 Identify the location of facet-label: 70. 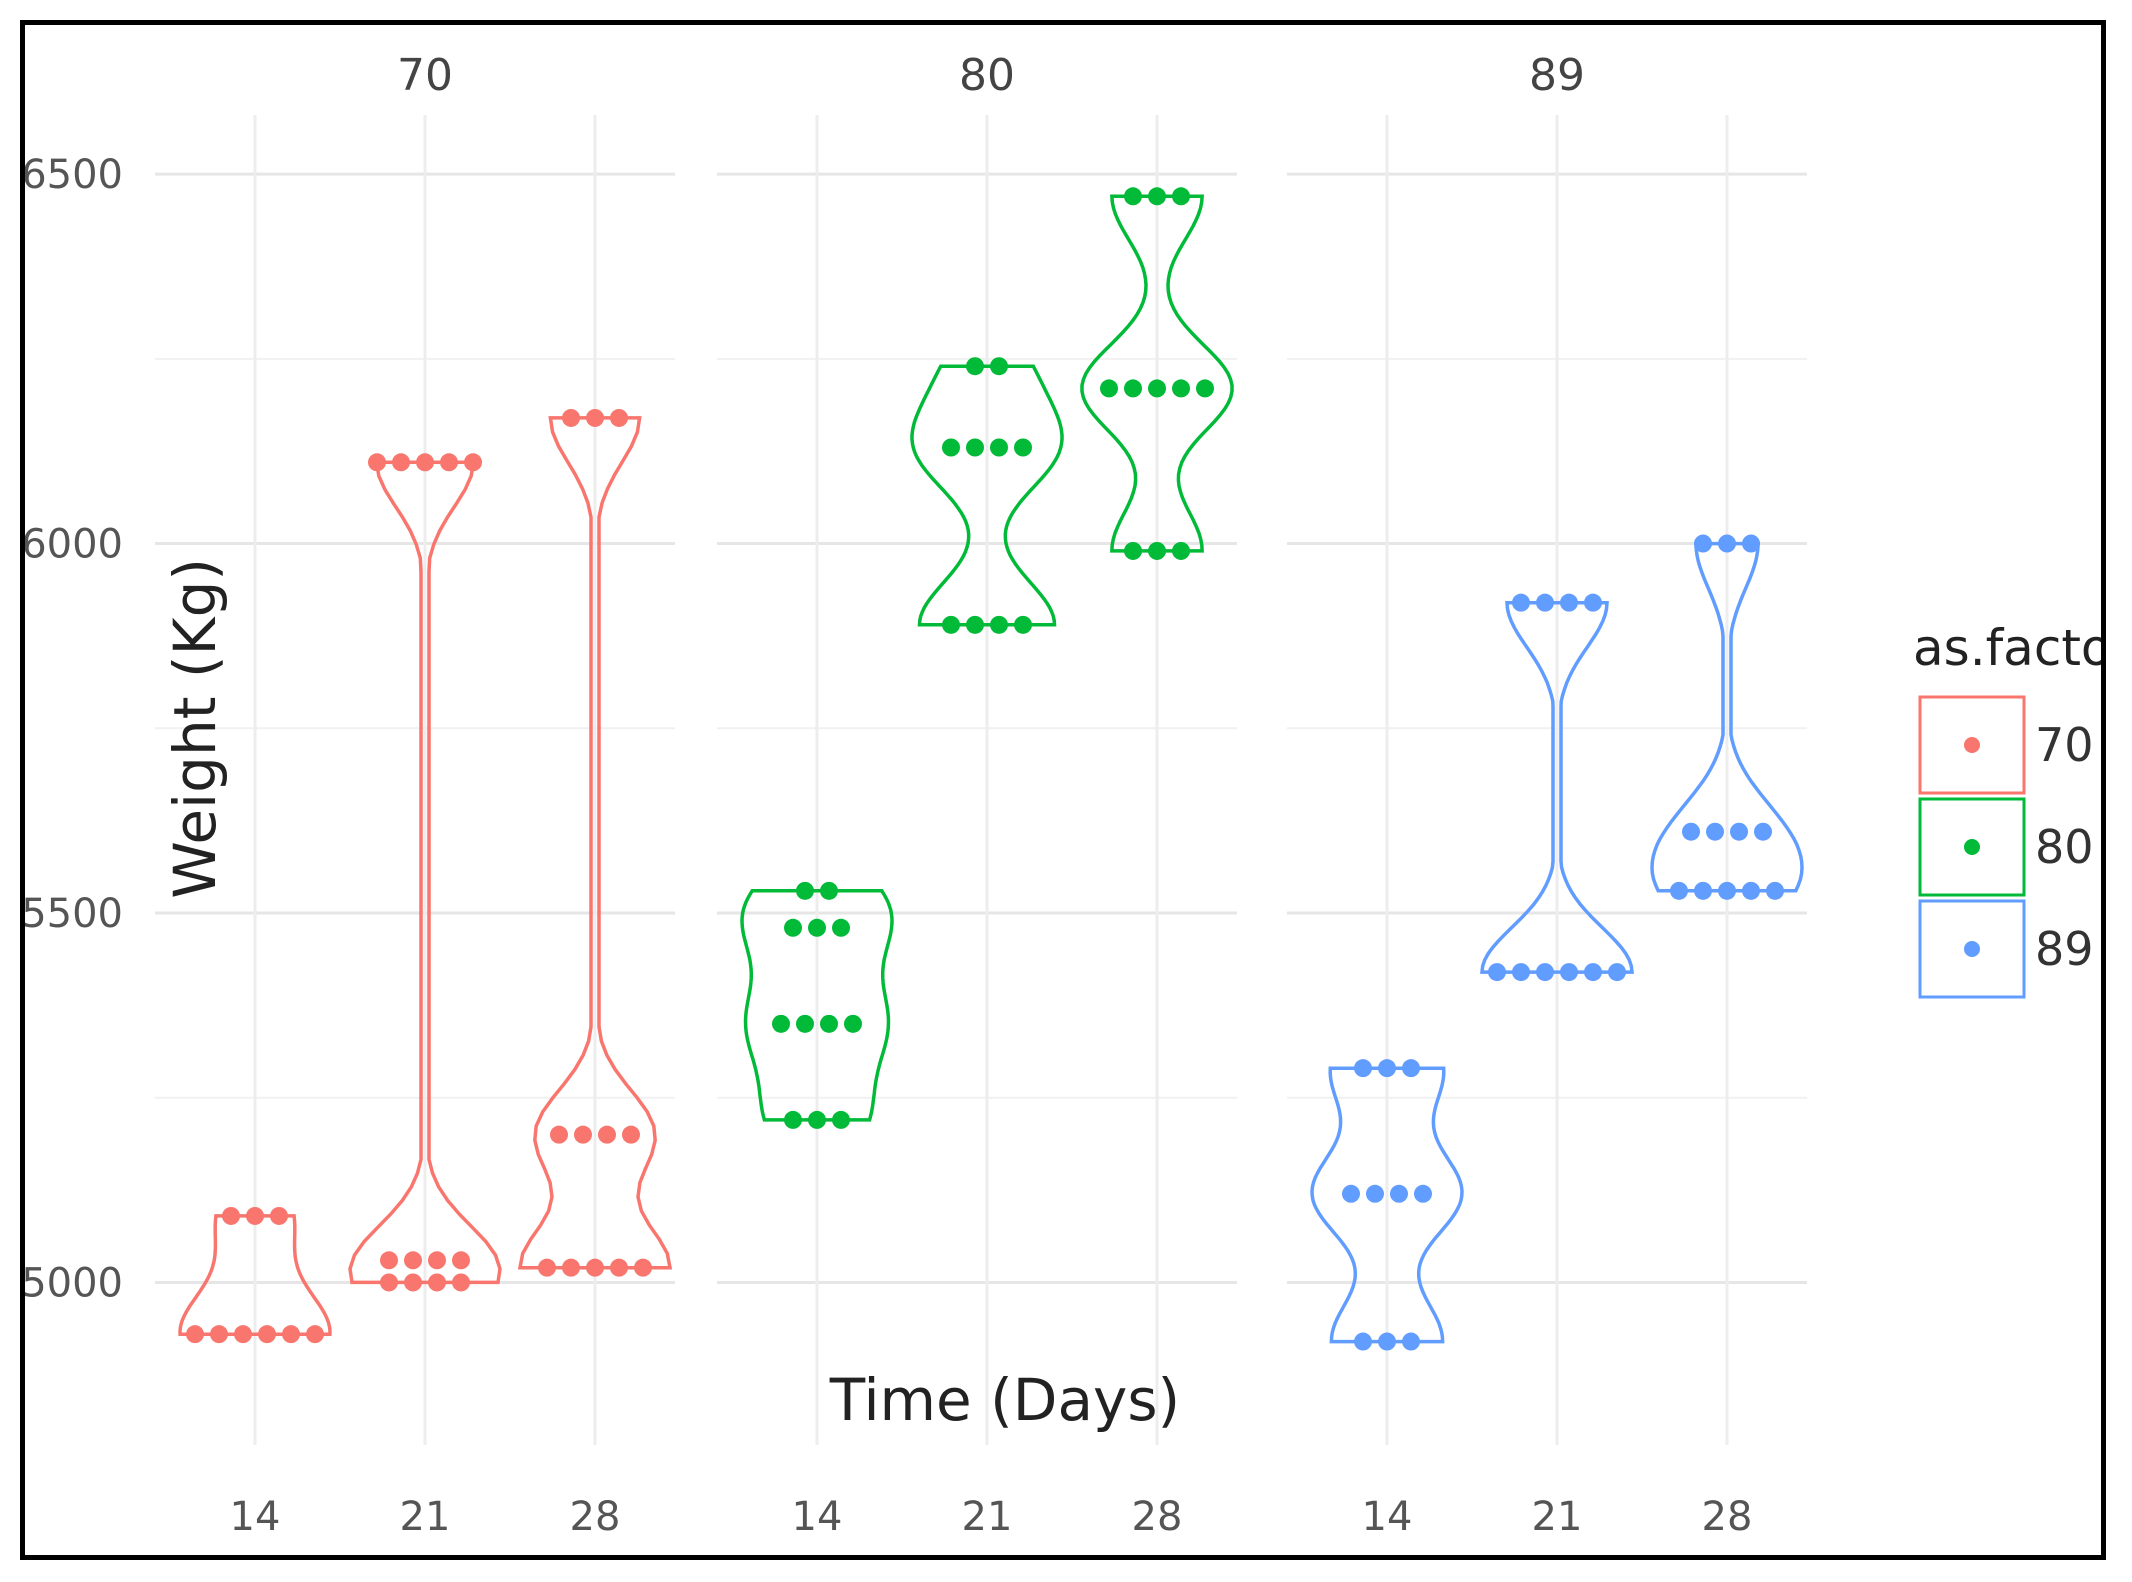
(425, 75).